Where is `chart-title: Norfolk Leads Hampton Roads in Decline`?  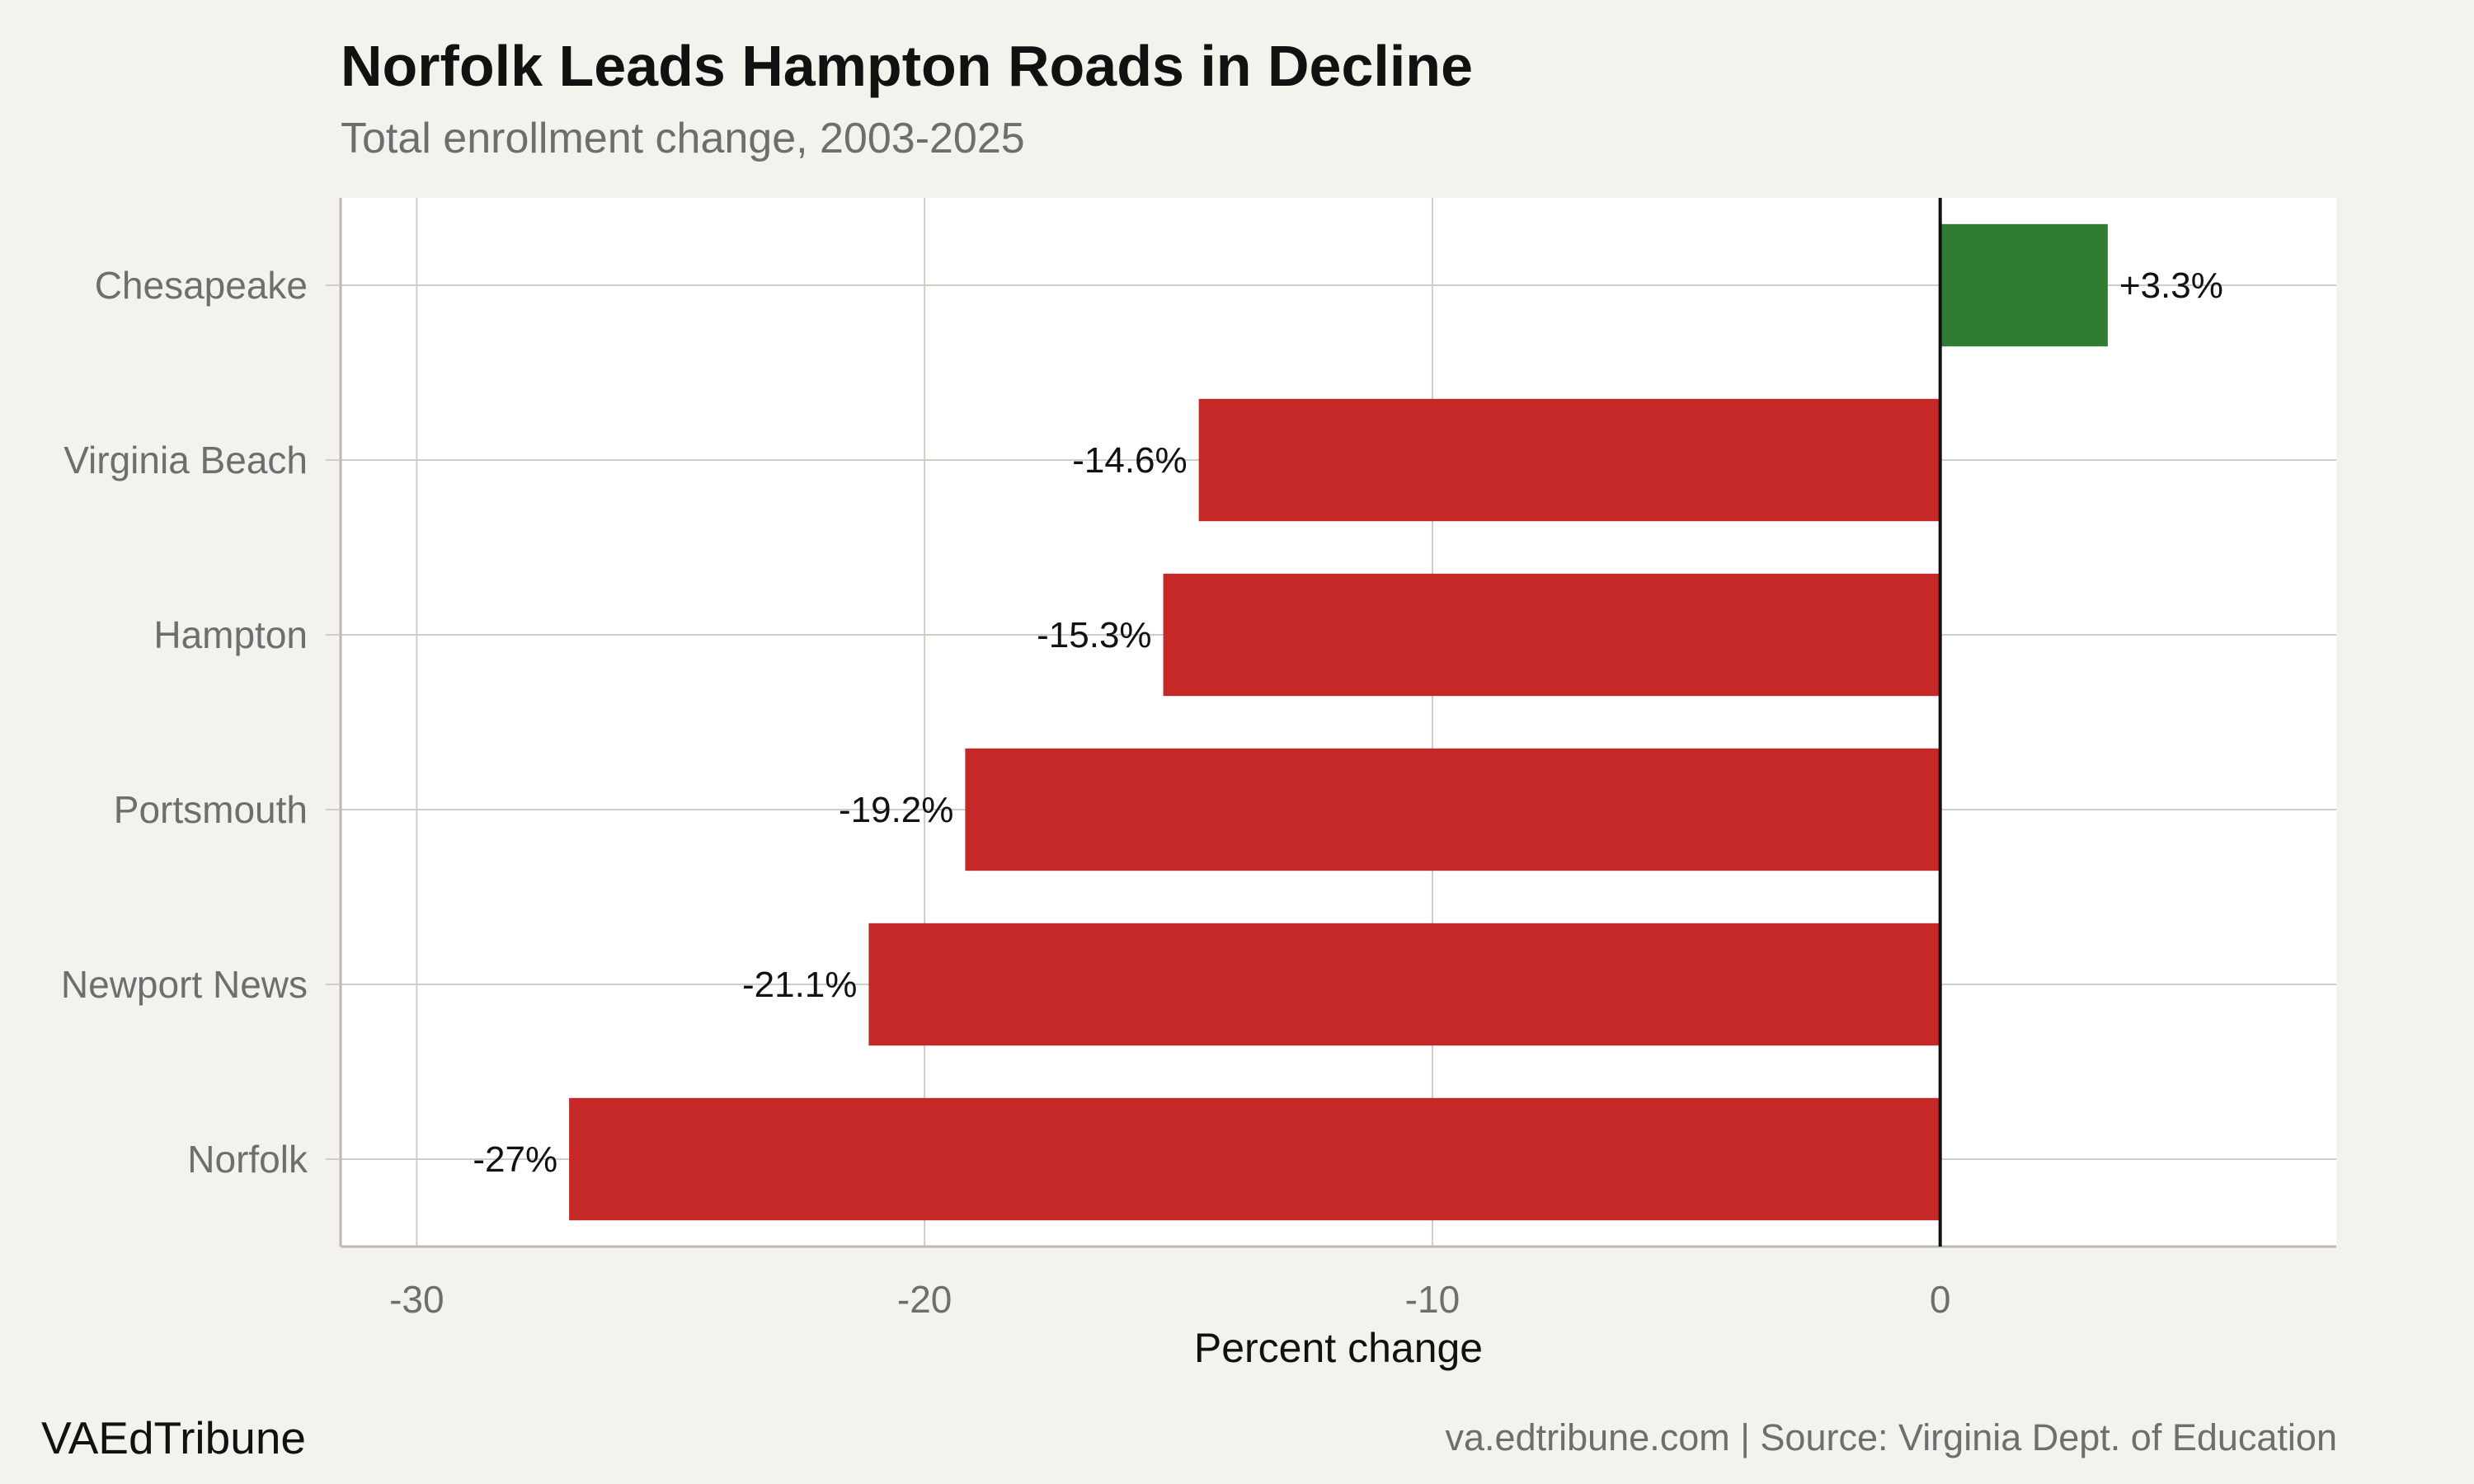
chart-title: Norfolk Leads Hampton Roads in Decline is located at coordinates (907, 66).